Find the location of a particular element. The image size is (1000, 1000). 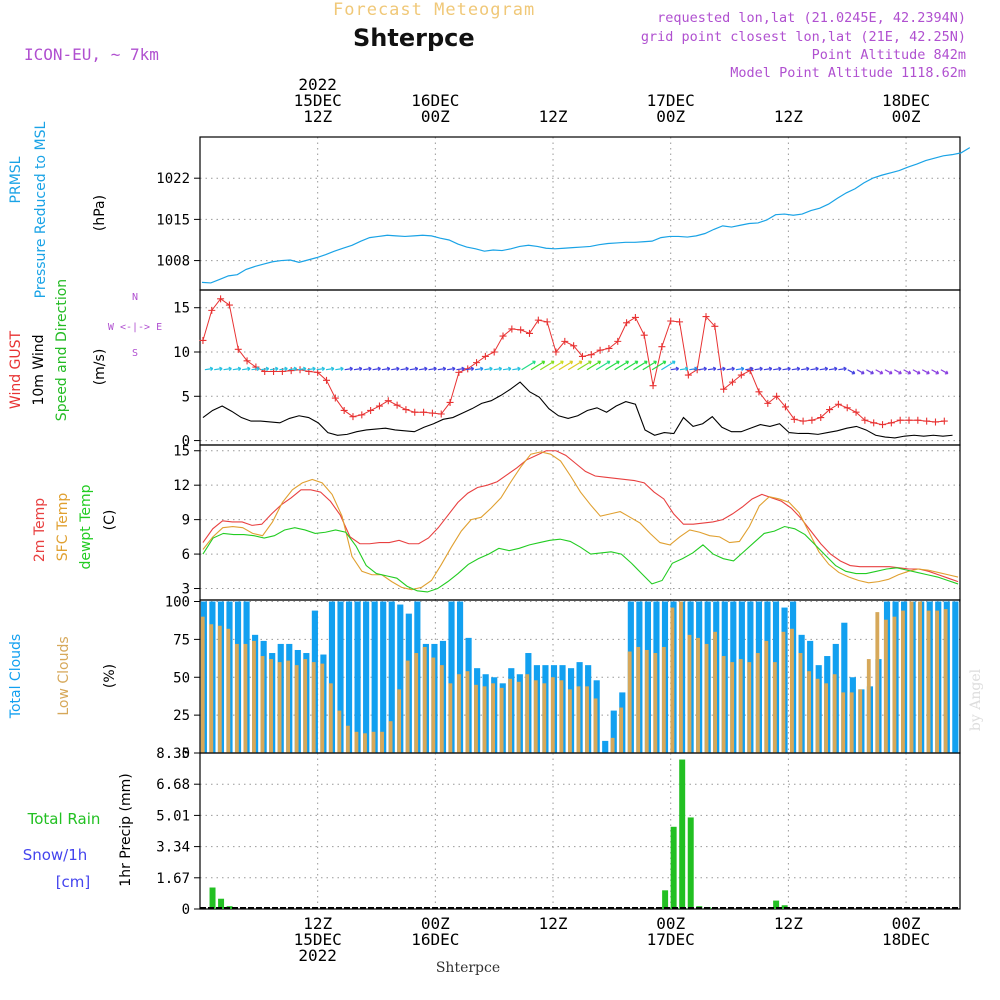

wind-panel: 0 5 10 15 is located at coordinates (567, 369).